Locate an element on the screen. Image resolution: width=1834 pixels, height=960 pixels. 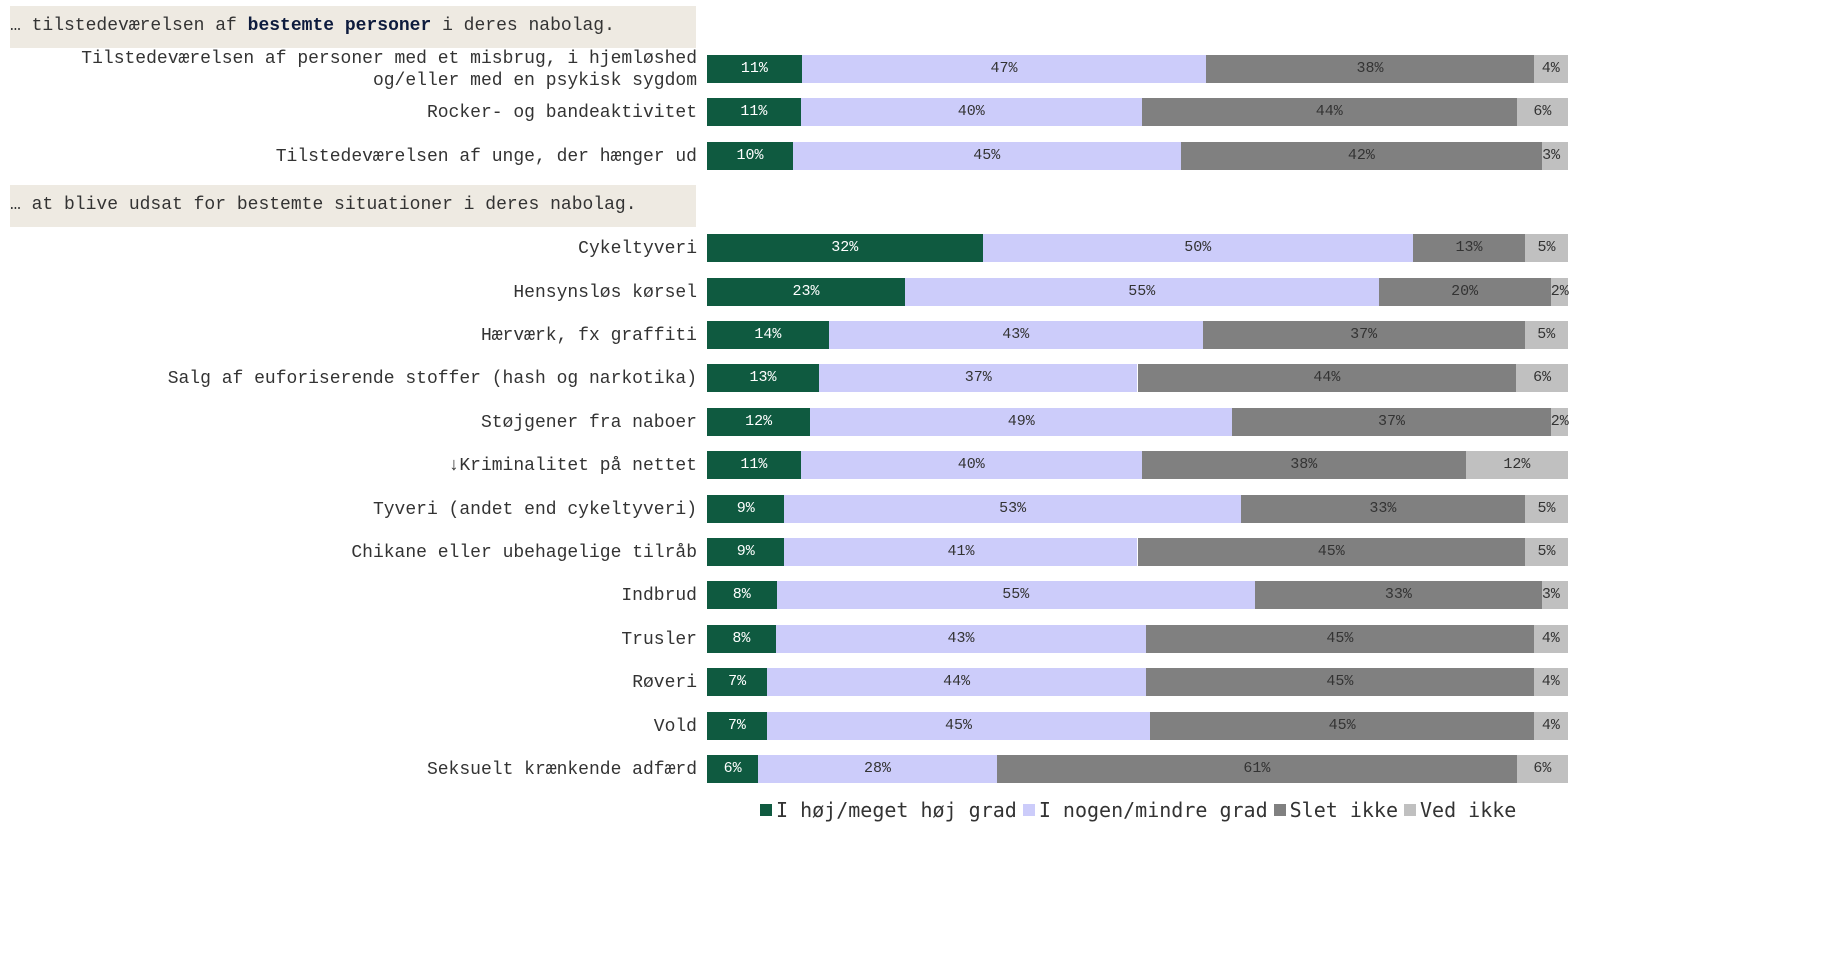
data-label: 10% is located at coordinates (750, 155).